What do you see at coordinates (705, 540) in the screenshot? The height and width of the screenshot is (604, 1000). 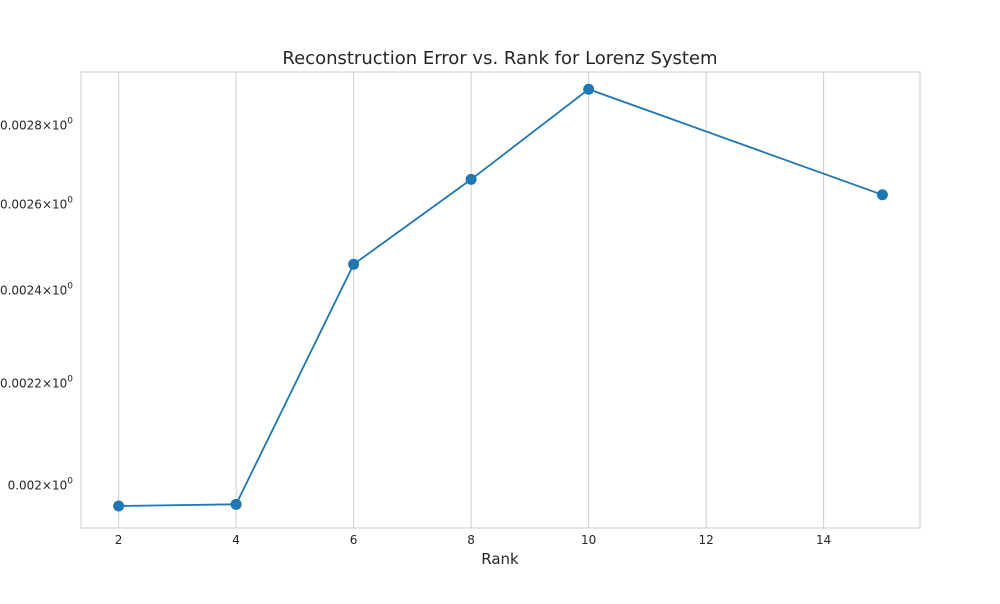 I see `x-tick-label: 12` at bounding box center [705, 540].